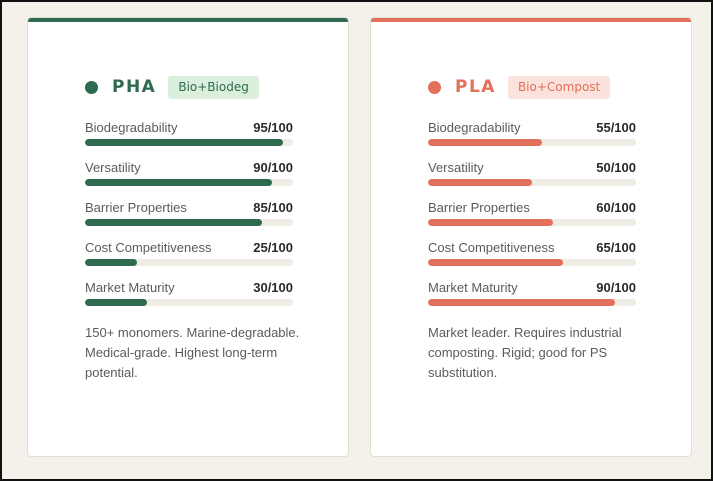 Image resolution: width=713 pixels, height=481 pixels. Describe the element at coordinates (532, 178) in the screenshot. I see `metric-row: Versatility 50/100` at that location.